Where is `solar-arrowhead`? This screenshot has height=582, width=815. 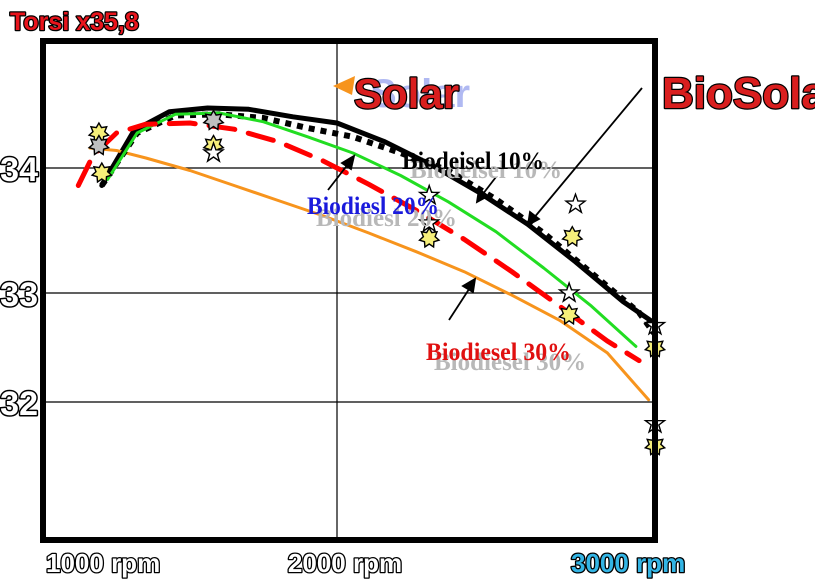
solar-arrowhead is located at coordinates (344, 85).